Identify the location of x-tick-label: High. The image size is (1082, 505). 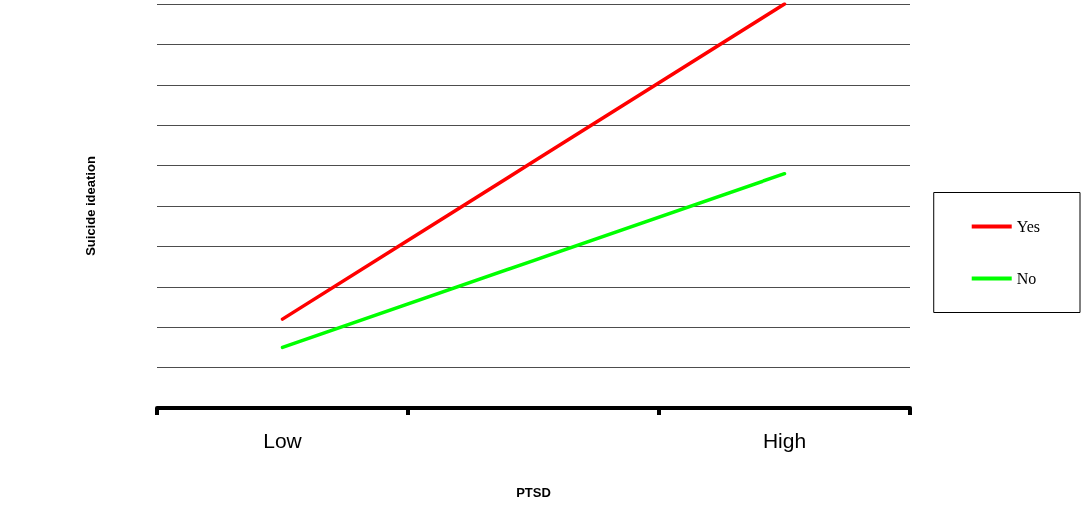
(784, 440).